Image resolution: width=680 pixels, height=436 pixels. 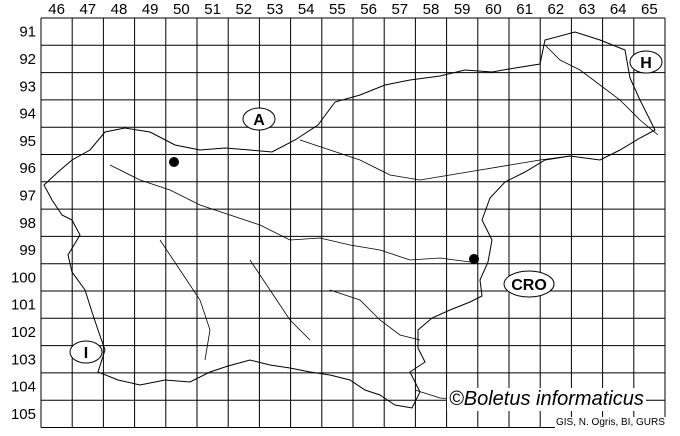 What do you see at coordinates (324, 210) in the screenshot?
I see `records` at bounding box center [324, 210].